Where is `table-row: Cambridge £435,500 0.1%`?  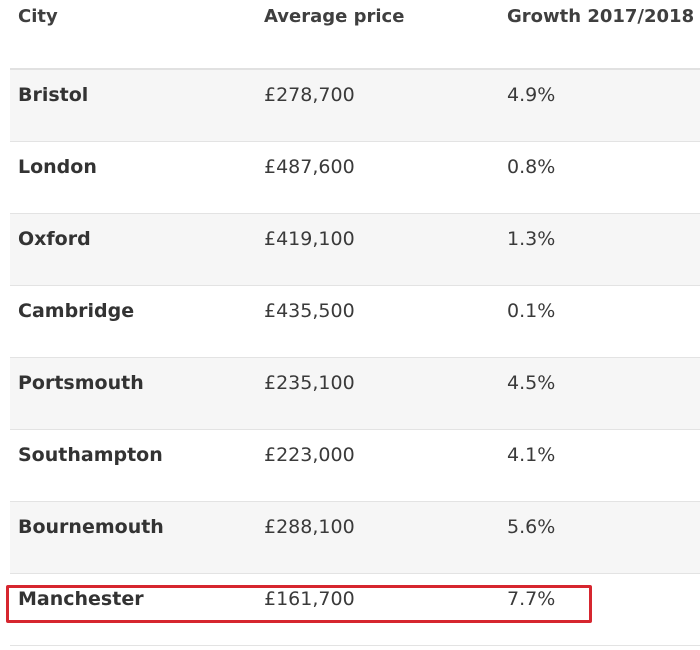 table-row: Cambridge £435,500 0.1% is located at coordinates (355, 322).